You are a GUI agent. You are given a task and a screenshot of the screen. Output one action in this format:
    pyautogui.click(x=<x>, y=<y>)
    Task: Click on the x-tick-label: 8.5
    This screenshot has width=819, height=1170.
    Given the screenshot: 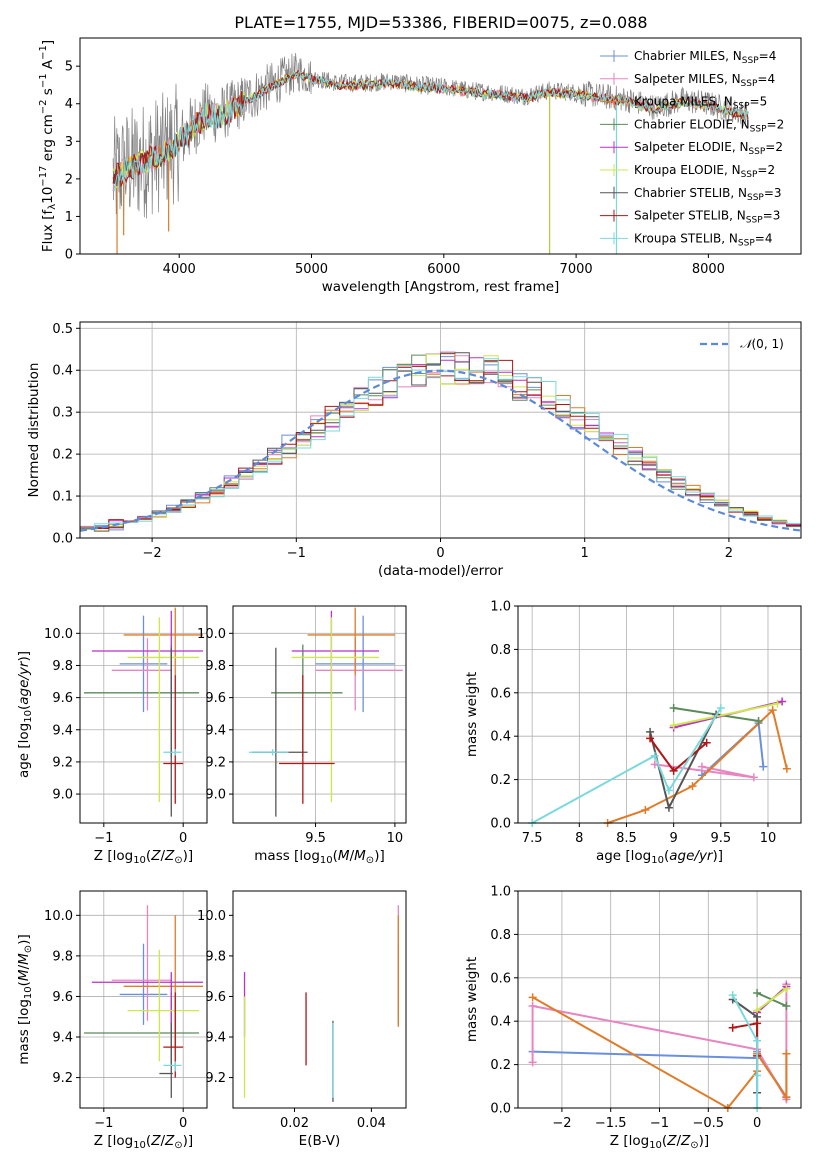 What is the action you would take?
    pyautogui.click(x=626, y=838)
    